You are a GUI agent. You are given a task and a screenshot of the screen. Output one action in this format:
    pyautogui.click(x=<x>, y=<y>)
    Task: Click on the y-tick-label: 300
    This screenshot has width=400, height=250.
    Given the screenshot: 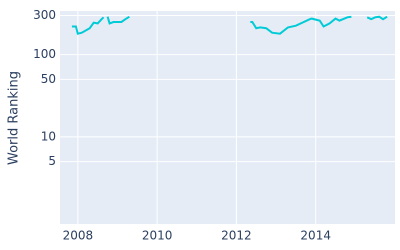 What is the action you would take?
    pyautogui.click(x=44, y=15)
    